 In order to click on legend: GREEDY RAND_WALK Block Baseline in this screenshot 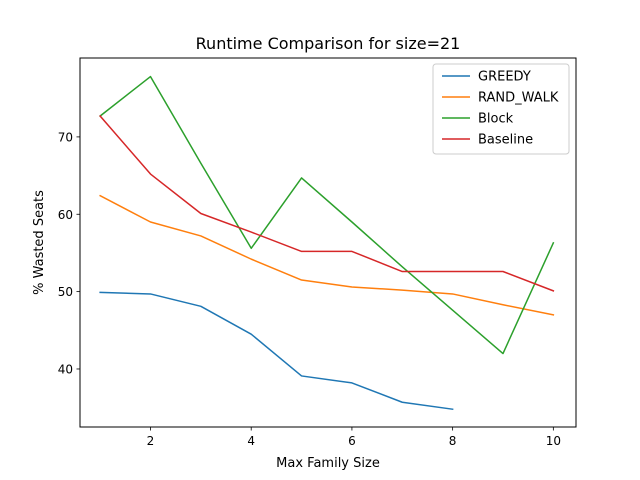, I will do `click(501, 109)`.